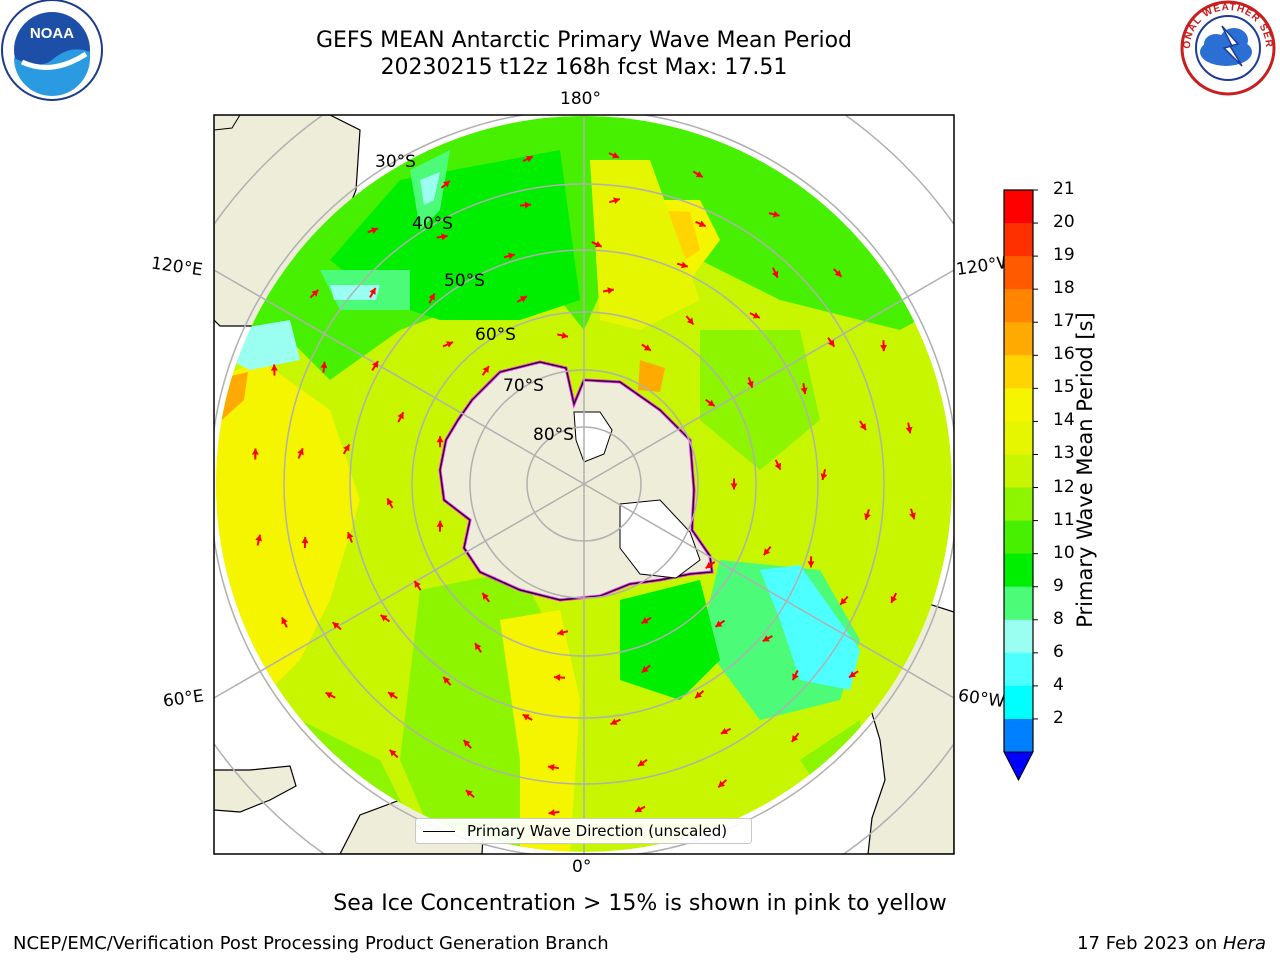 The image size is (1280, 960). What do you see at coordinates (1064, 189) in the screenshot?
I see `colorbar-tick-label: 21` at bounding box center [1064, 189].